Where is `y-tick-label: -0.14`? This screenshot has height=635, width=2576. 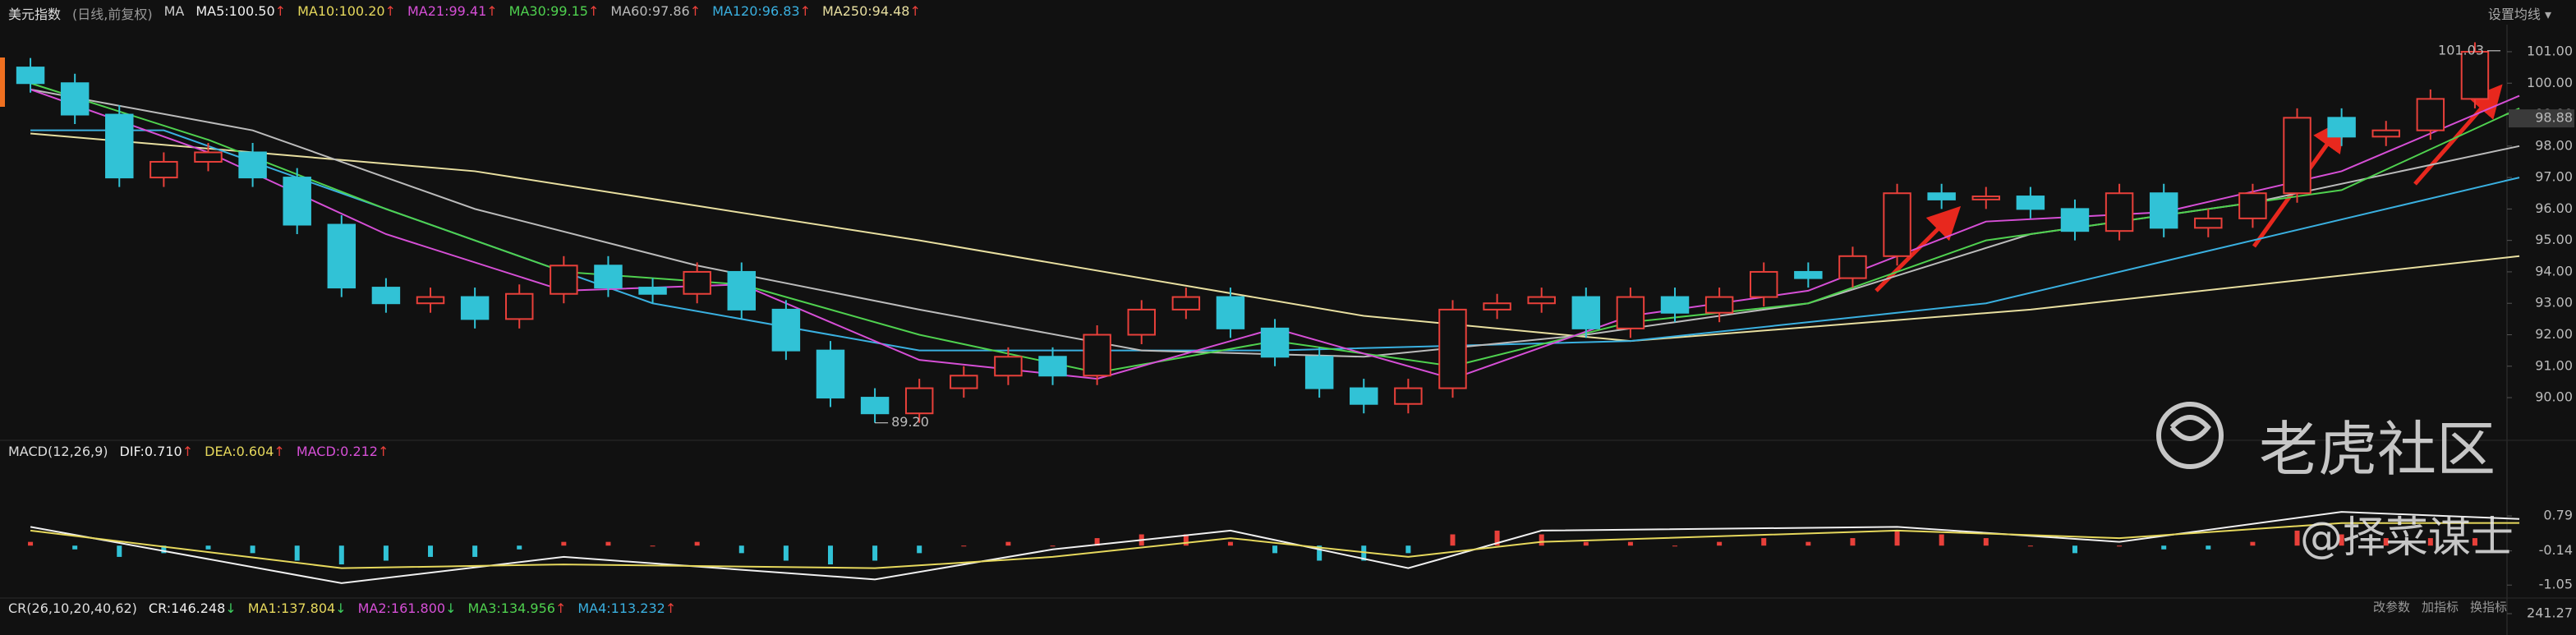
y-tick-label: -0.14 is located at coordinates (2556, 550).